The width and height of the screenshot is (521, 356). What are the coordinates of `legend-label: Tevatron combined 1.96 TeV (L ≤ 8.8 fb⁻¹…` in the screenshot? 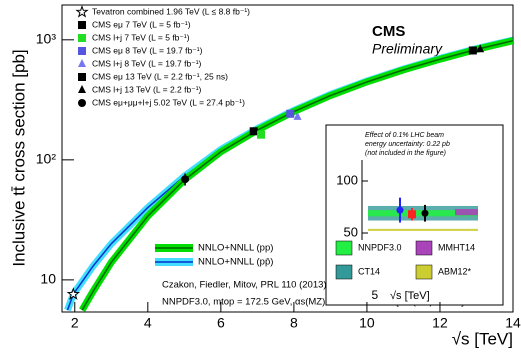 It's located at (171, 11).